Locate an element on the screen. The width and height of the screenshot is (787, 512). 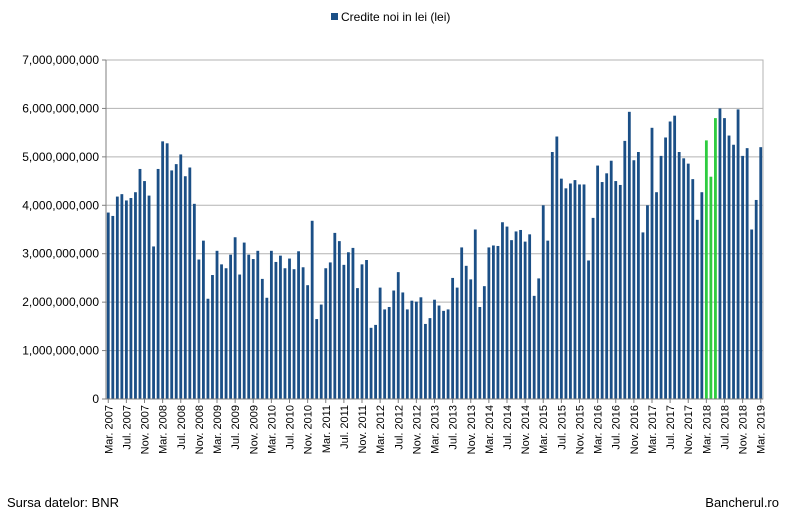
x-tick-label: Nov. 2013 is located at coordinates (472, 429).